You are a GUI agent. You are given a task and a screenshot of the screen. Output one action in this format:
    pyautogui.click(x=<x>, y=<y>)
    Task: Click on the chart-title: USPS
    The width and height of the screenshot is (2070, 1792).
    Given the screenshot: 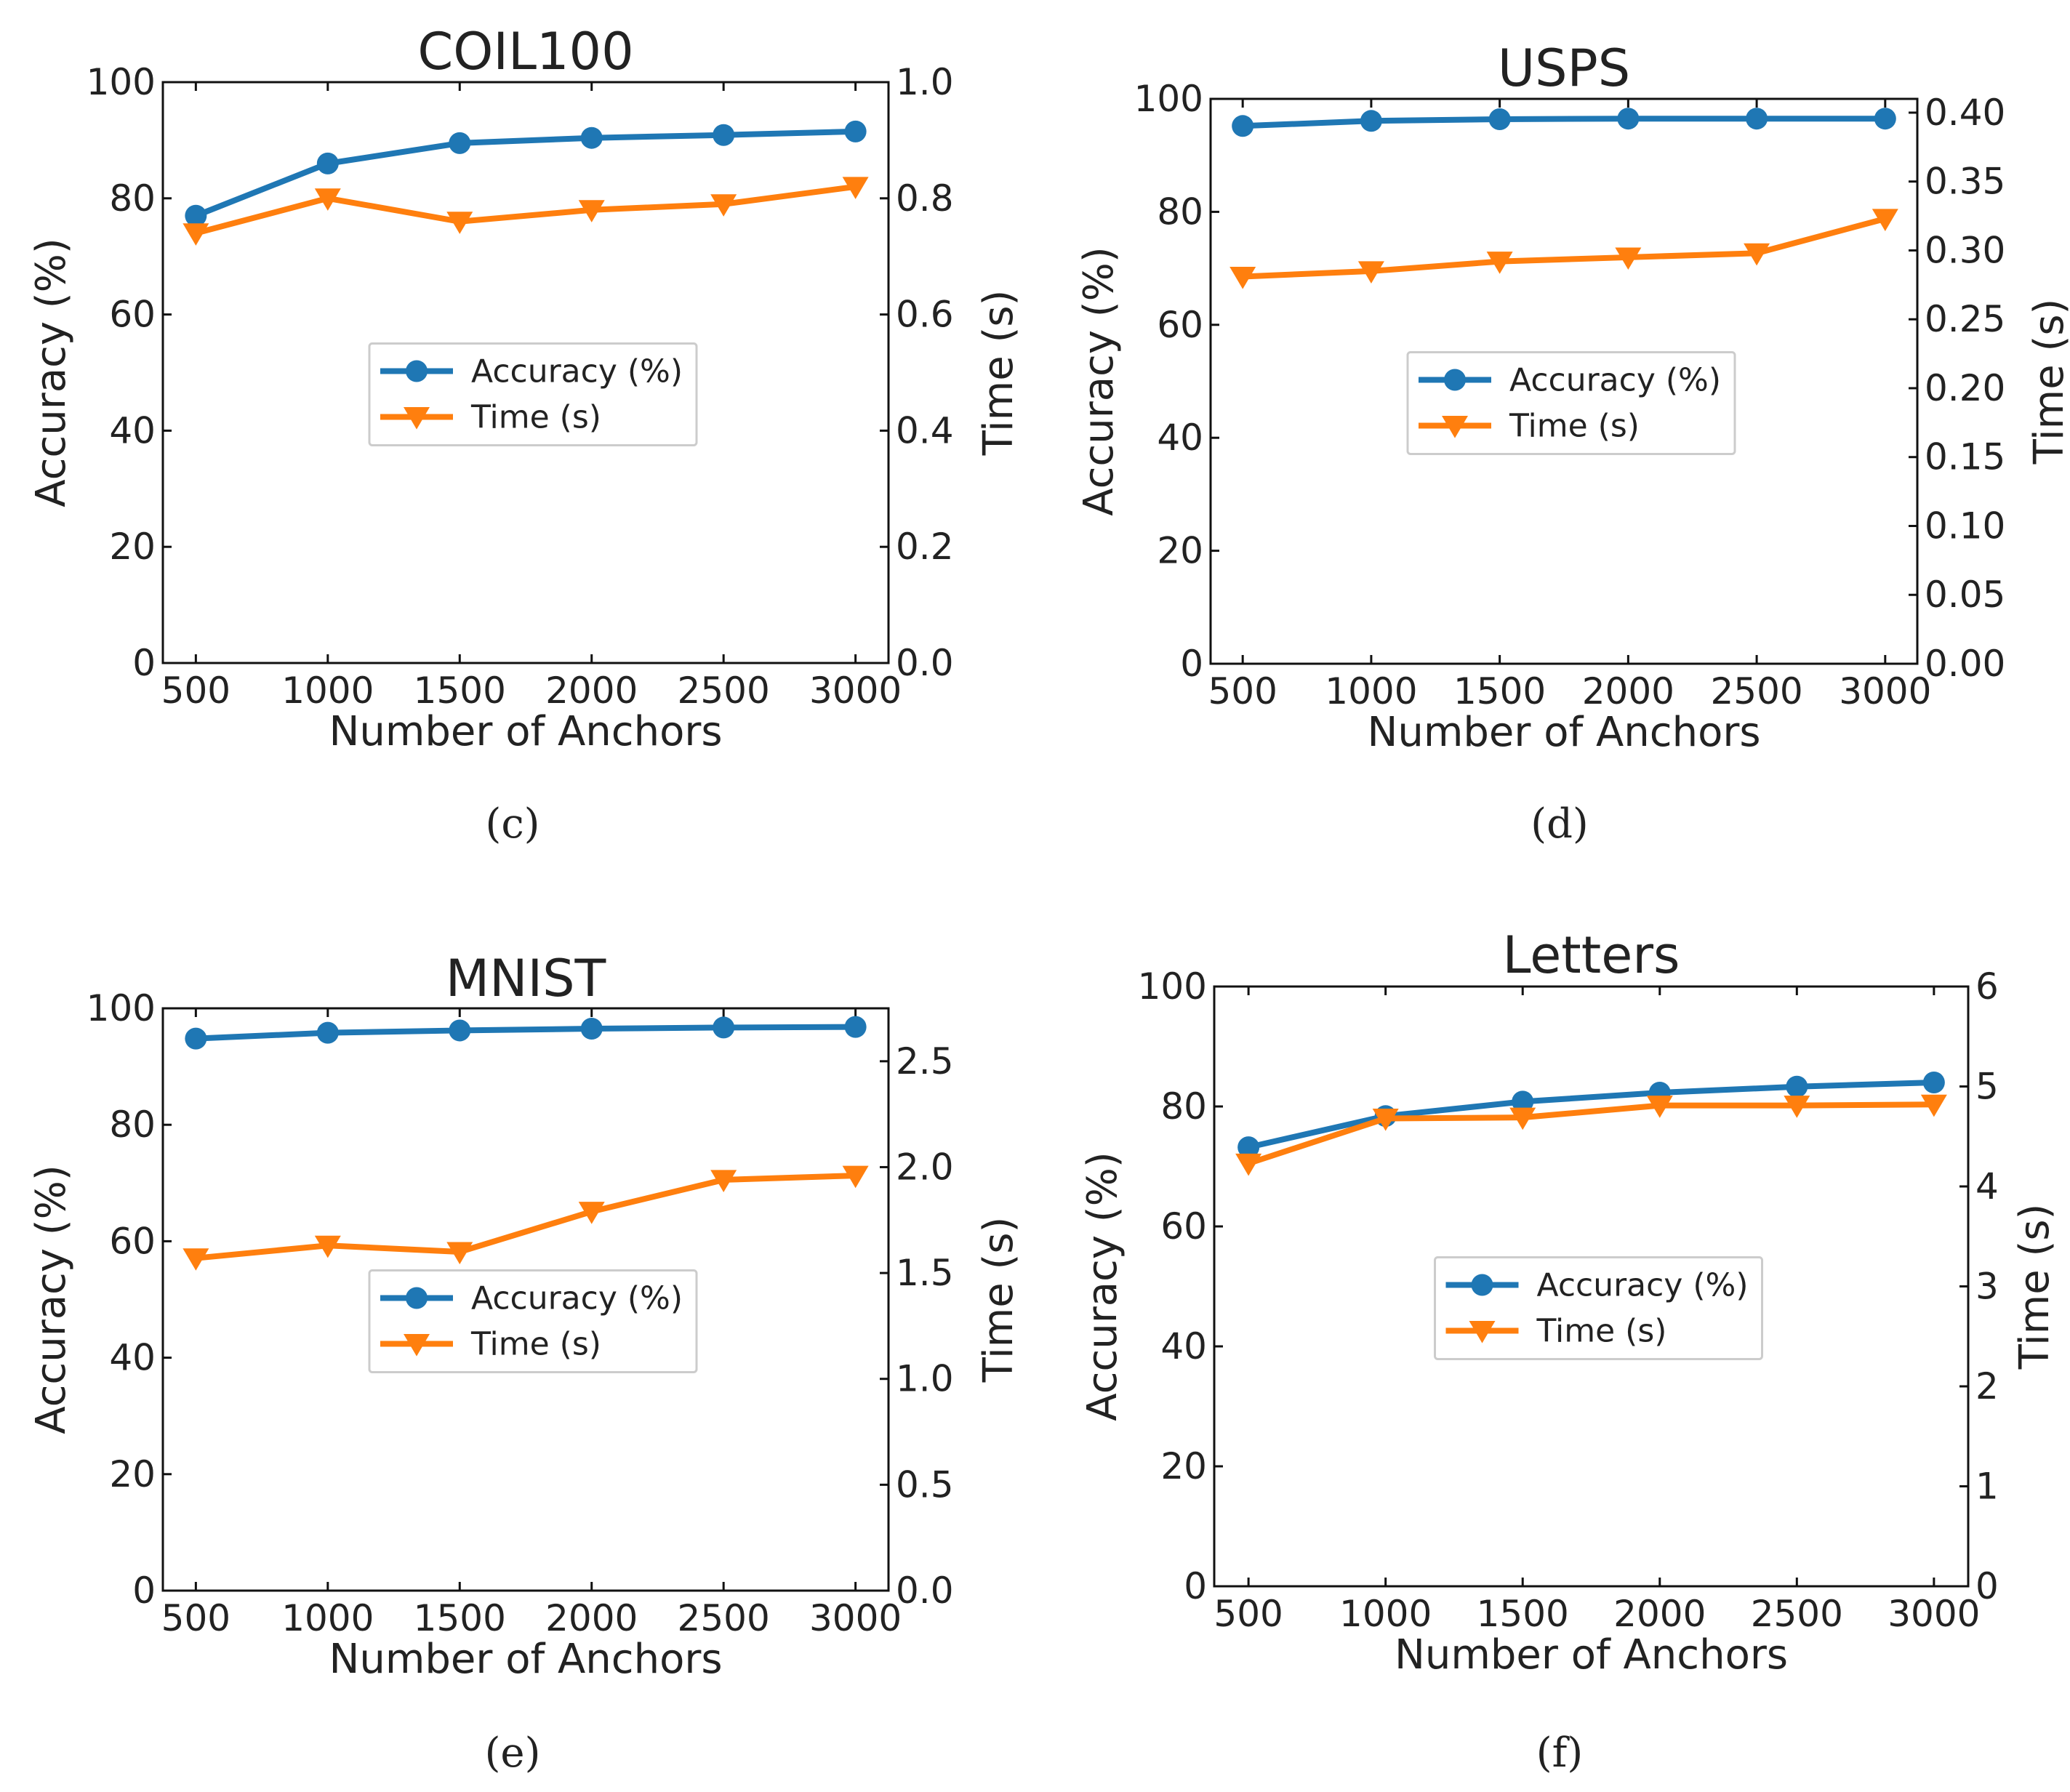 What is the action you would take?
    pyautogui.click(x=1564, y=69)
    